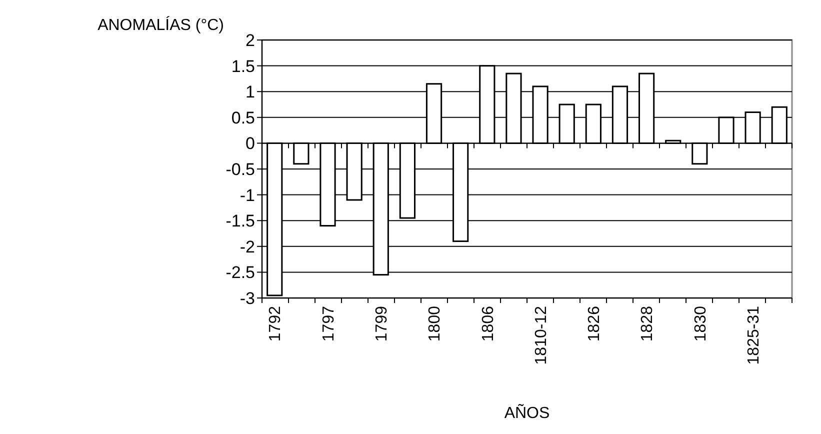 This screenshot has height=434, width=821. What do you see at coordinates (647, 324) in the screenshot?
I see `x-tick-label: 1828` at bounding box center [647, 324].